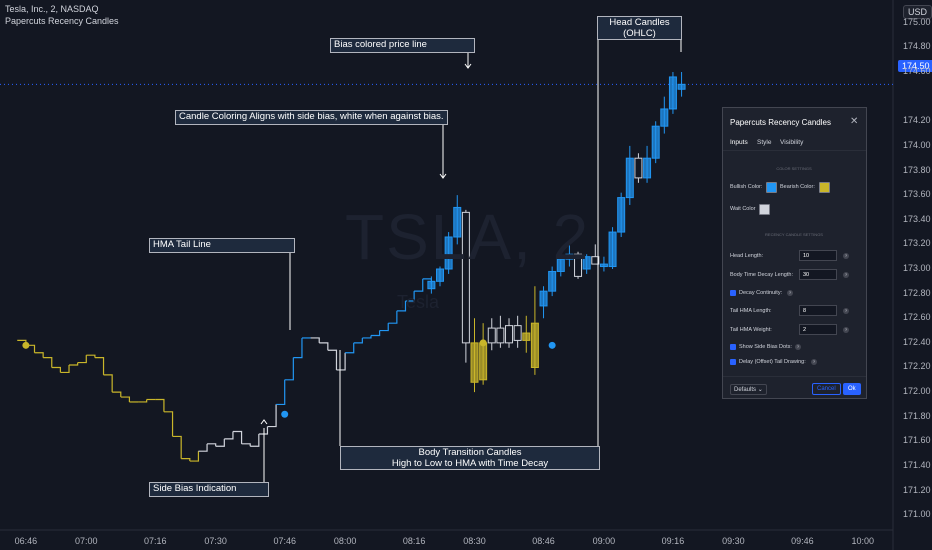 Image resolution: width=932 pixels, height=550 pixels. What do you see at coordinates (264, 422) in the screenshot?
I see `arrow-up-icon` at bounding box center [264, 422].